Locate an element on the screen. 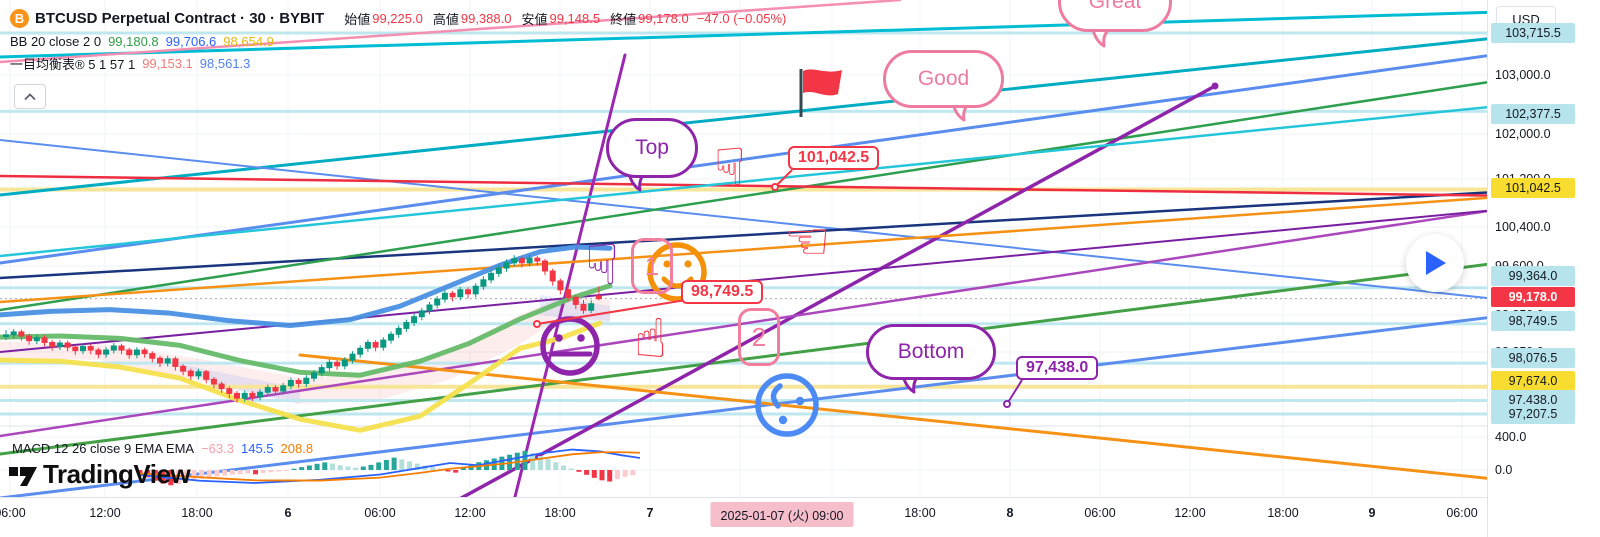  price-level-label: 98,076.5 is located at coordinates (1533, 358).